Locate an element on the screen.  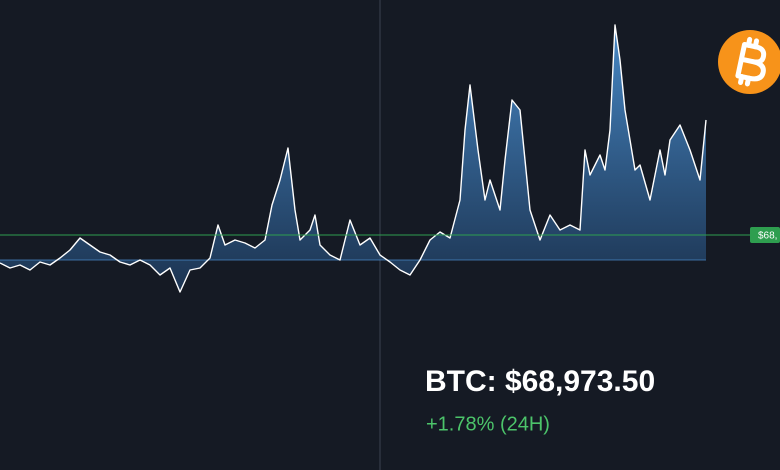
bitcoin-logo is located at coordinates (749, 62).